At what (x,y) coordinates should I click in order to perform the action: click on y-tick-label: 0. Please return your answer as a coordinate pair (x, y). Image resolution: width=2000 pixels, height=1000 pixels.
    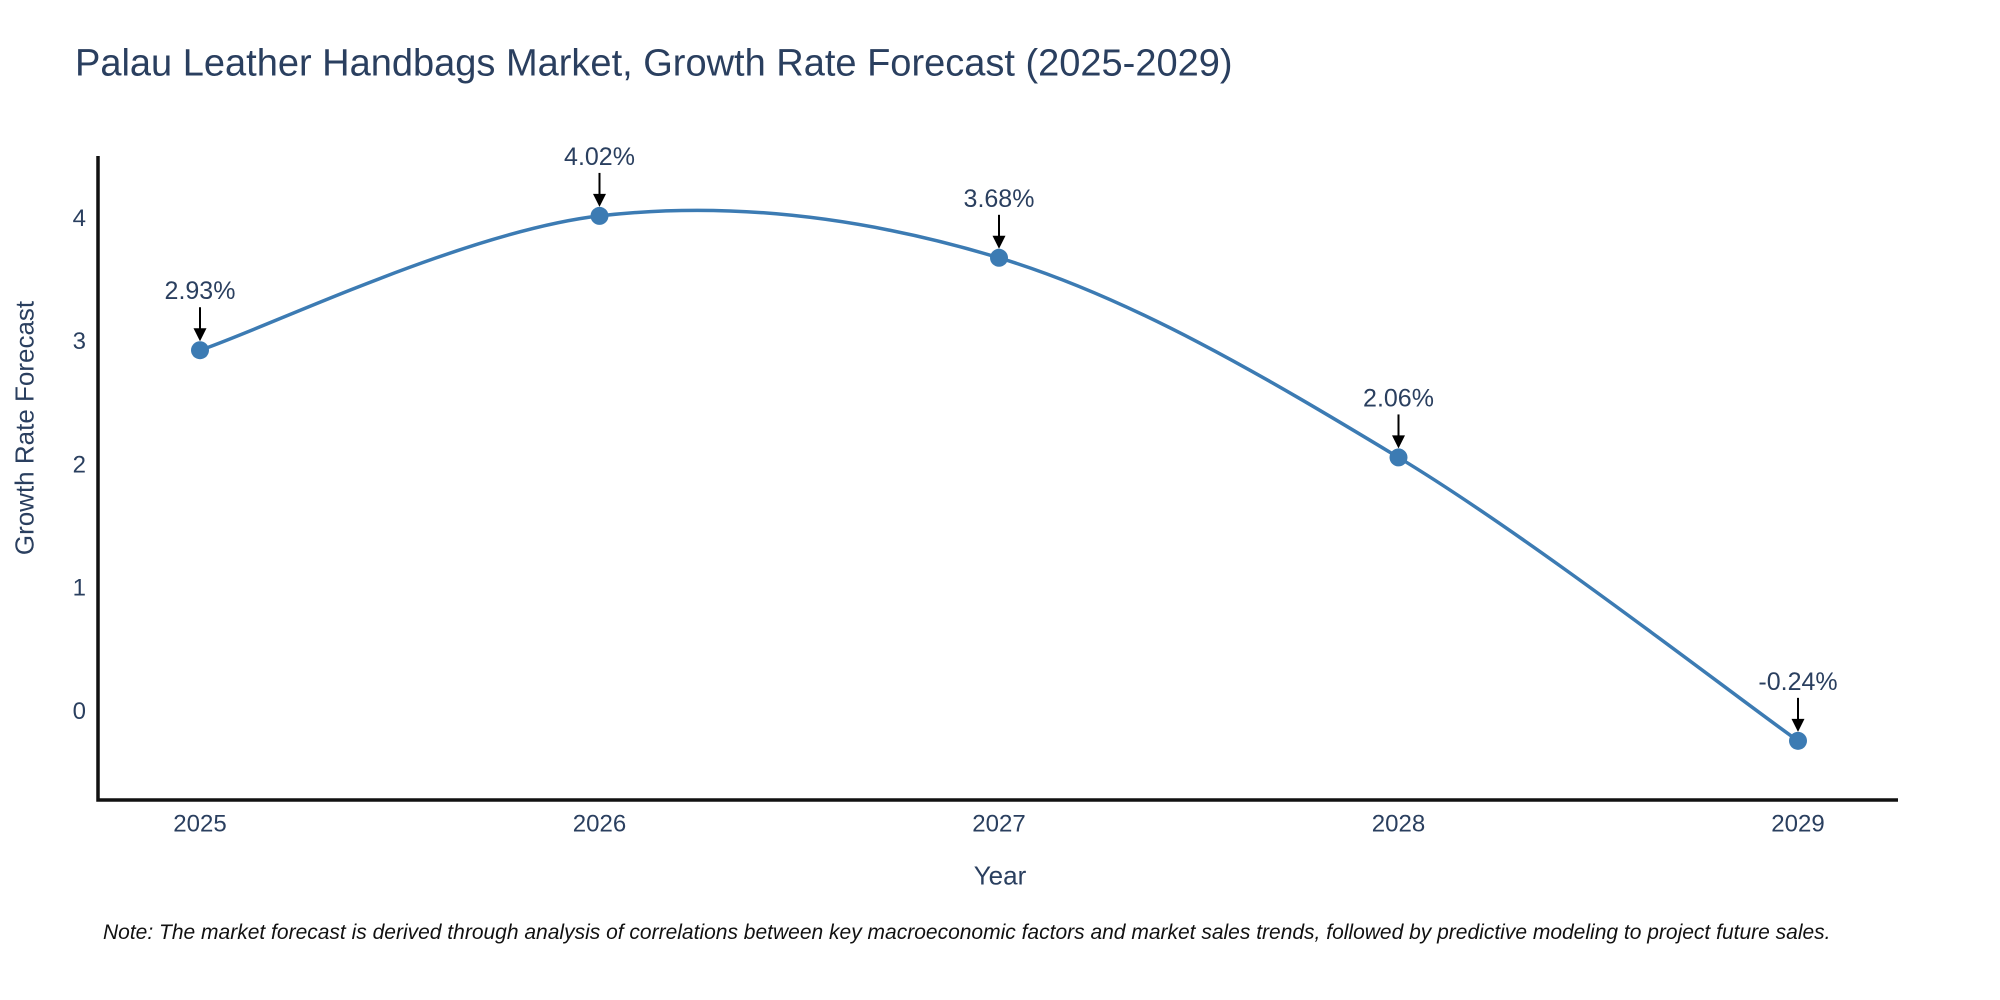
    Looking at the image, I should click on (79, 711).